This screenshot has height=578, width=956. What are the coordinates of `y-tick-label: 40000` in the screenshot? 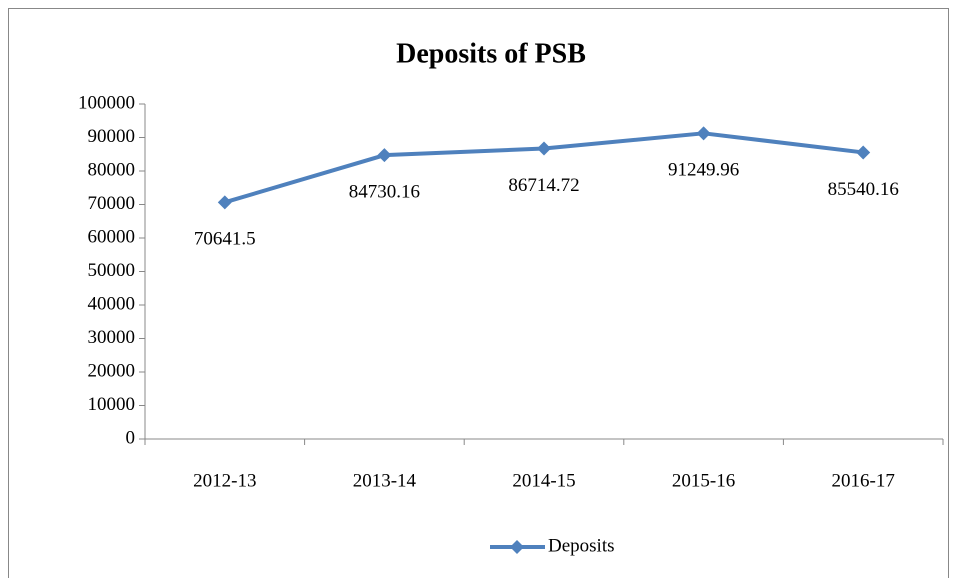 It's located at (112, 303).